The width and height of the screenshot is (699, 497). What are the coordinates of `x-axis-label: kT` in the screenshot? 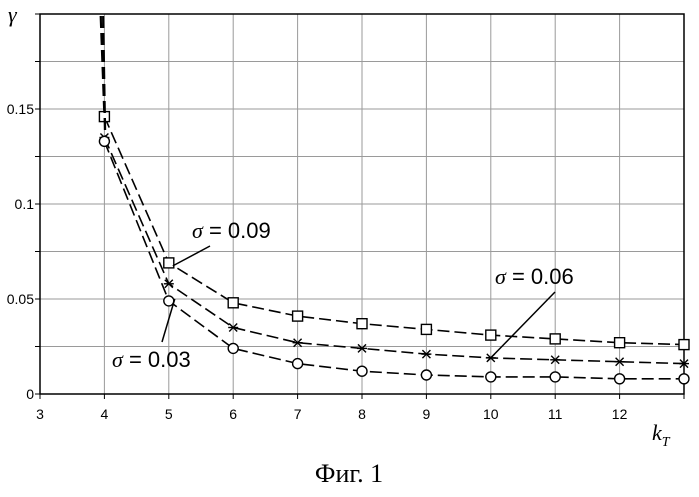 It's located at (661, 435).